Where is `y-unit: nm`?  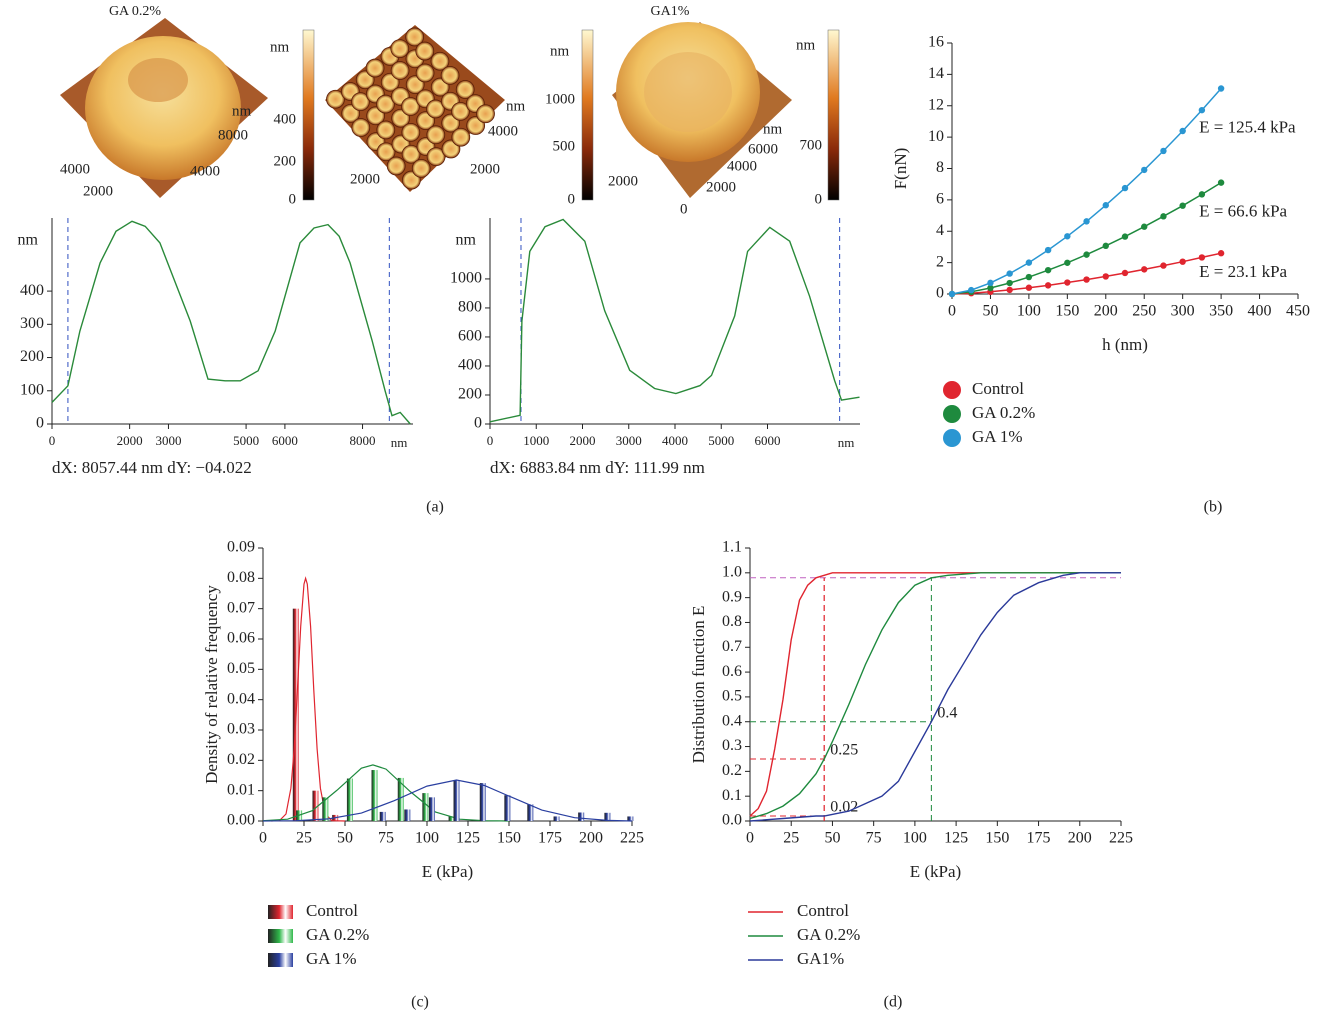
y-unit: nm is located at coordinates (466, 240).